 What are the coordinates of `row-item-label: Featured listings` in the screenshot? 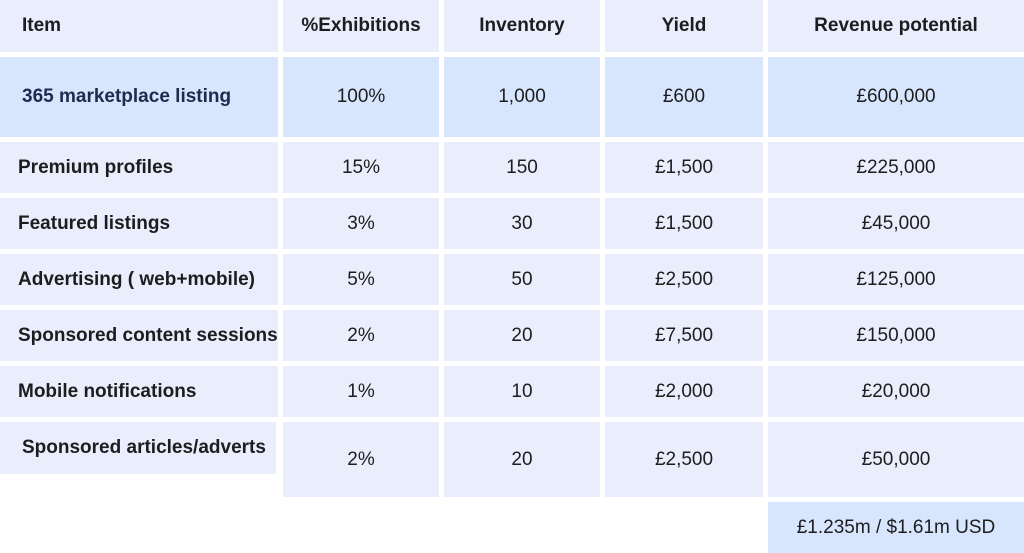 It's located at (139, 223).